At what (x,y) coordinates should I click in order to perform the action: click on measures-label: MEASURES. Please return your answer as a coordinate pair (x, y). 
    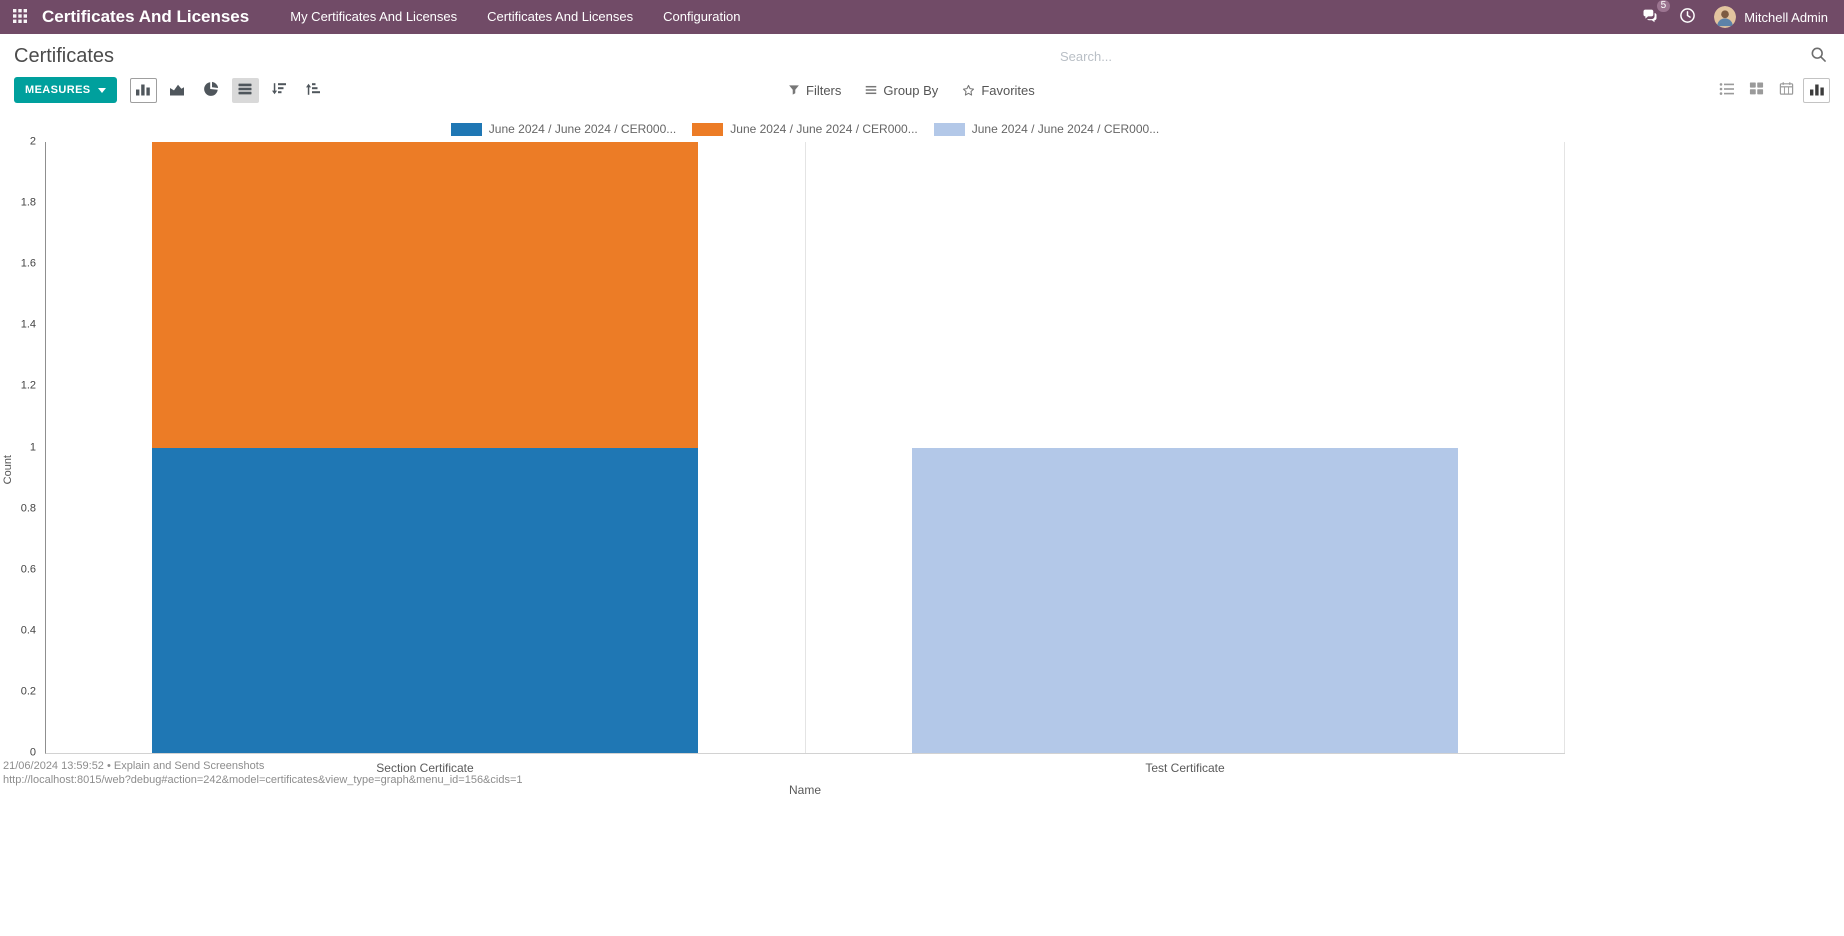
    Looking at the image, I should click on (58, 90).